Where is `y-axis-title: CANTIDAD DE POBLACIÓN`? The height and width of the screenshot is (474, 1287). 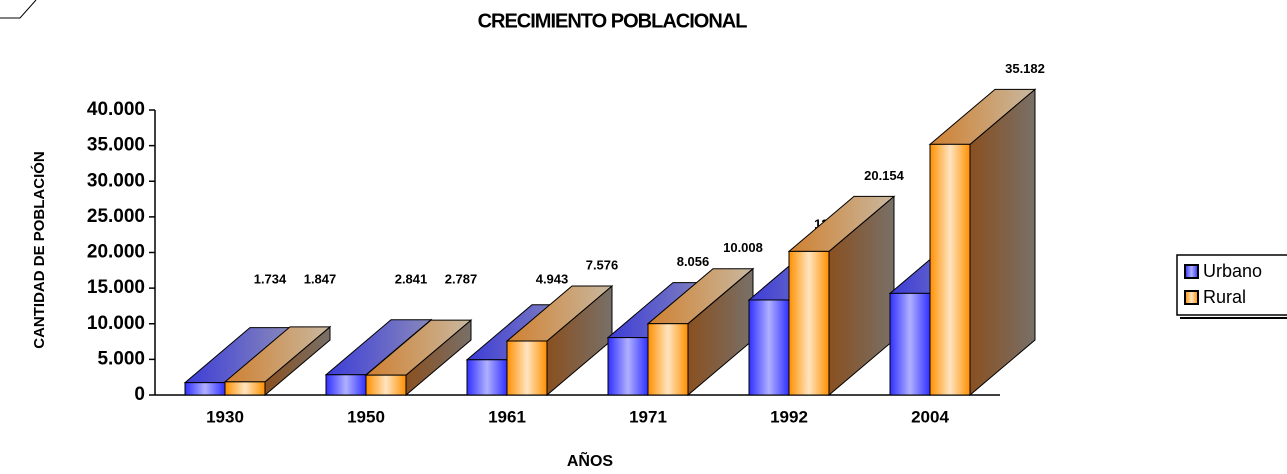 y-axis-title: CANTIDAD DE POBLACIÓN is located at coordinates (39, 250).